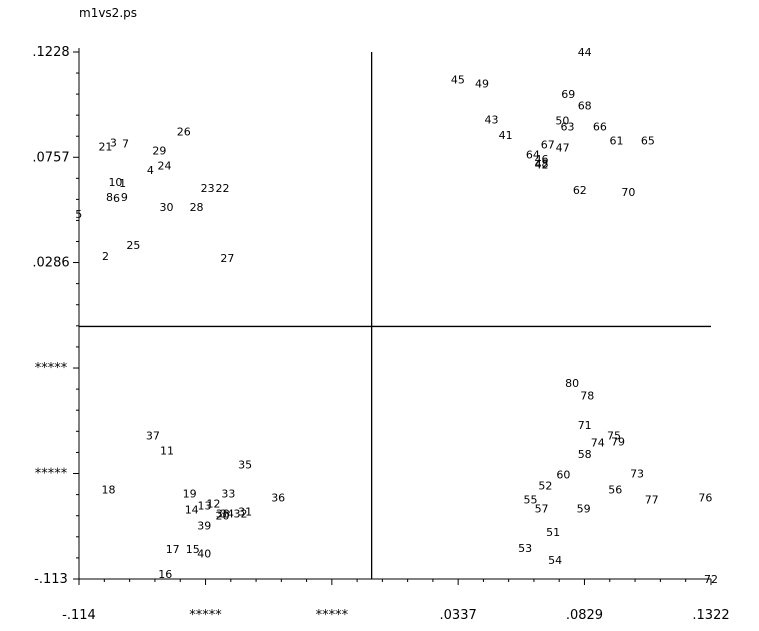 The image size is (759, 631). I want to click on data-point-27: 27, so click(227, 258).